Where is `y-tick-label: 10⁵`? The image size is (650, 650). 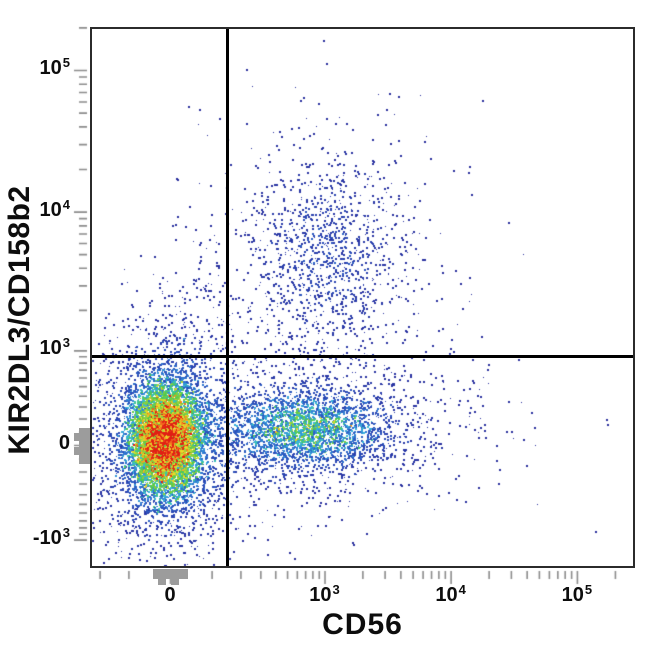
y-tick-label: 10⁵ is located at coordinates (54, 67).